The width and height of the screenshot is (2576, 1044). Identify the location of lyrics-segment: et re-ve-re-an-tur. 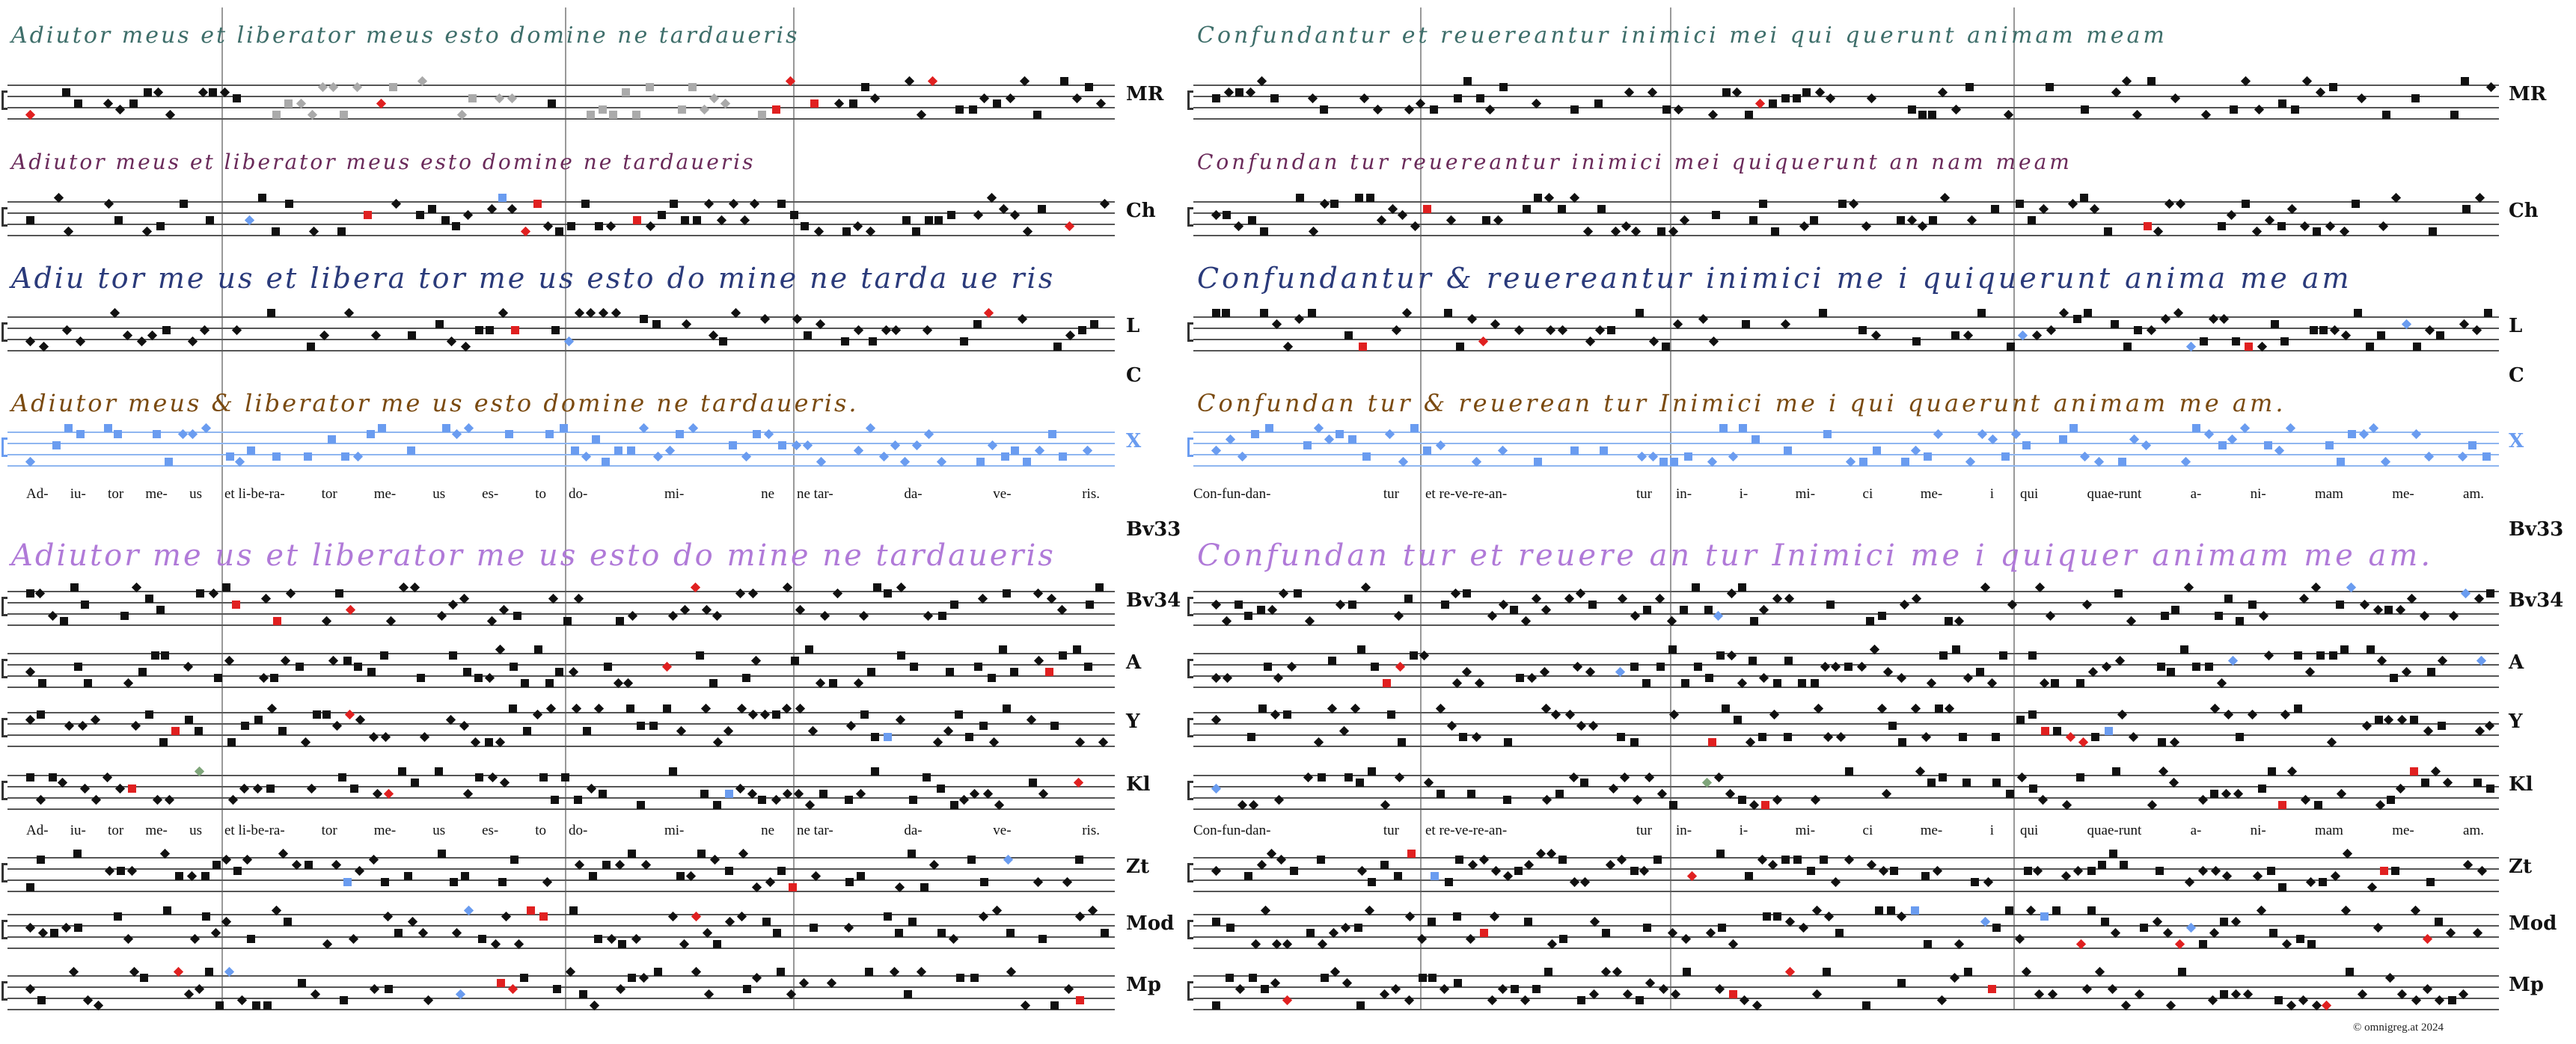
(1539, 497).